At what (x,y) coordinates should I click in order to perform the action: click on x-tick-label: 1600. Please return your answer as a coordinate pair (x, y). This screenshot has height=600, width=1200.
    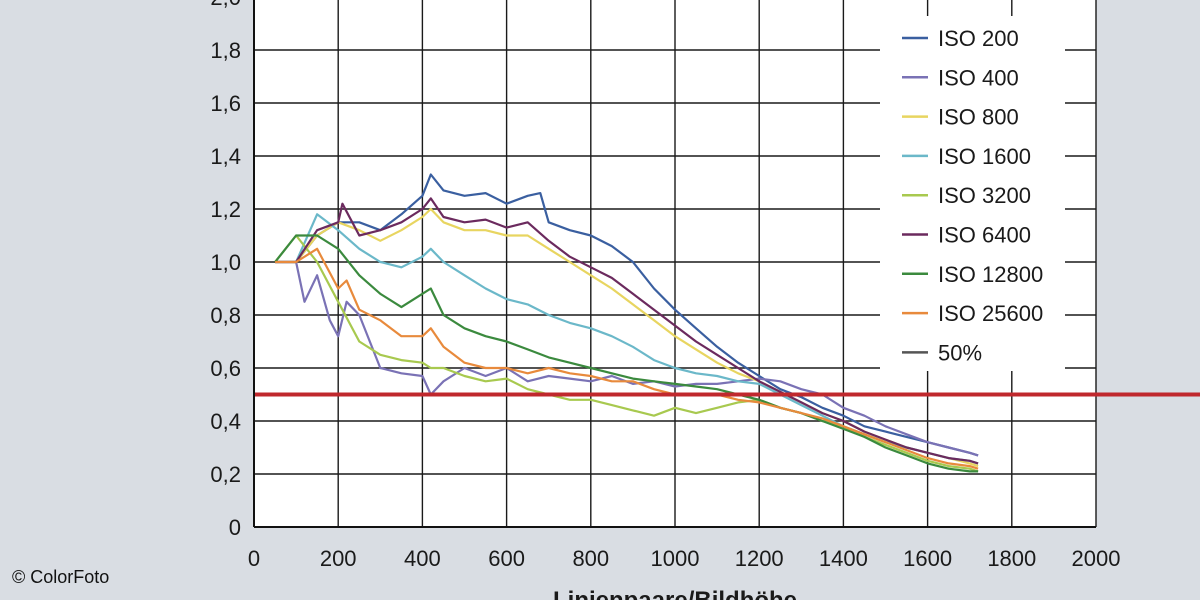
    Looking at the image, I should click on (927, 558).